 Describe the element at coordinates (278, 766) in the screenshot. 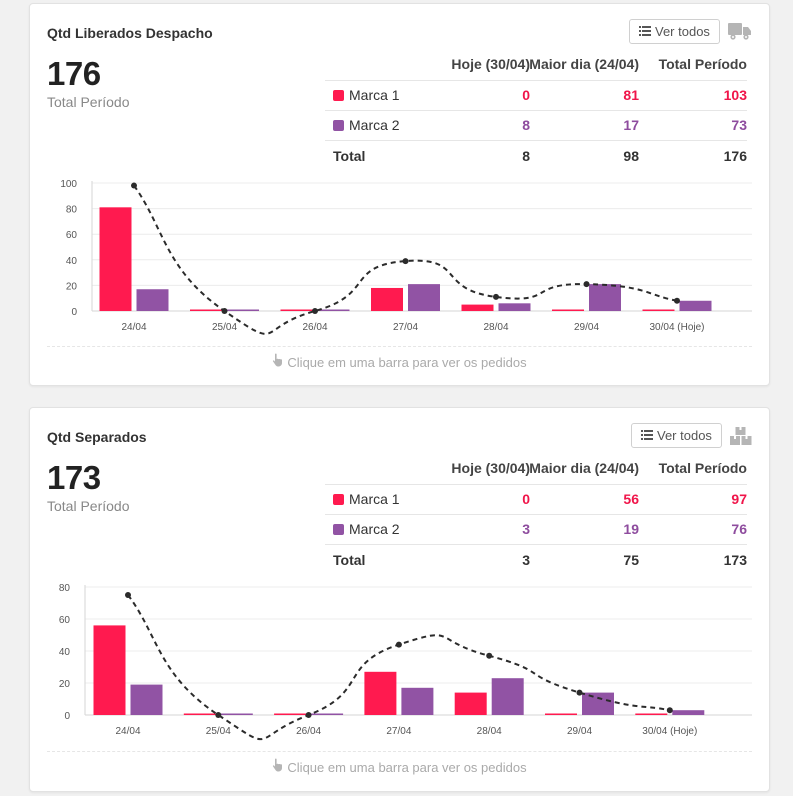

I see `hand-pointer-icon` at that location.